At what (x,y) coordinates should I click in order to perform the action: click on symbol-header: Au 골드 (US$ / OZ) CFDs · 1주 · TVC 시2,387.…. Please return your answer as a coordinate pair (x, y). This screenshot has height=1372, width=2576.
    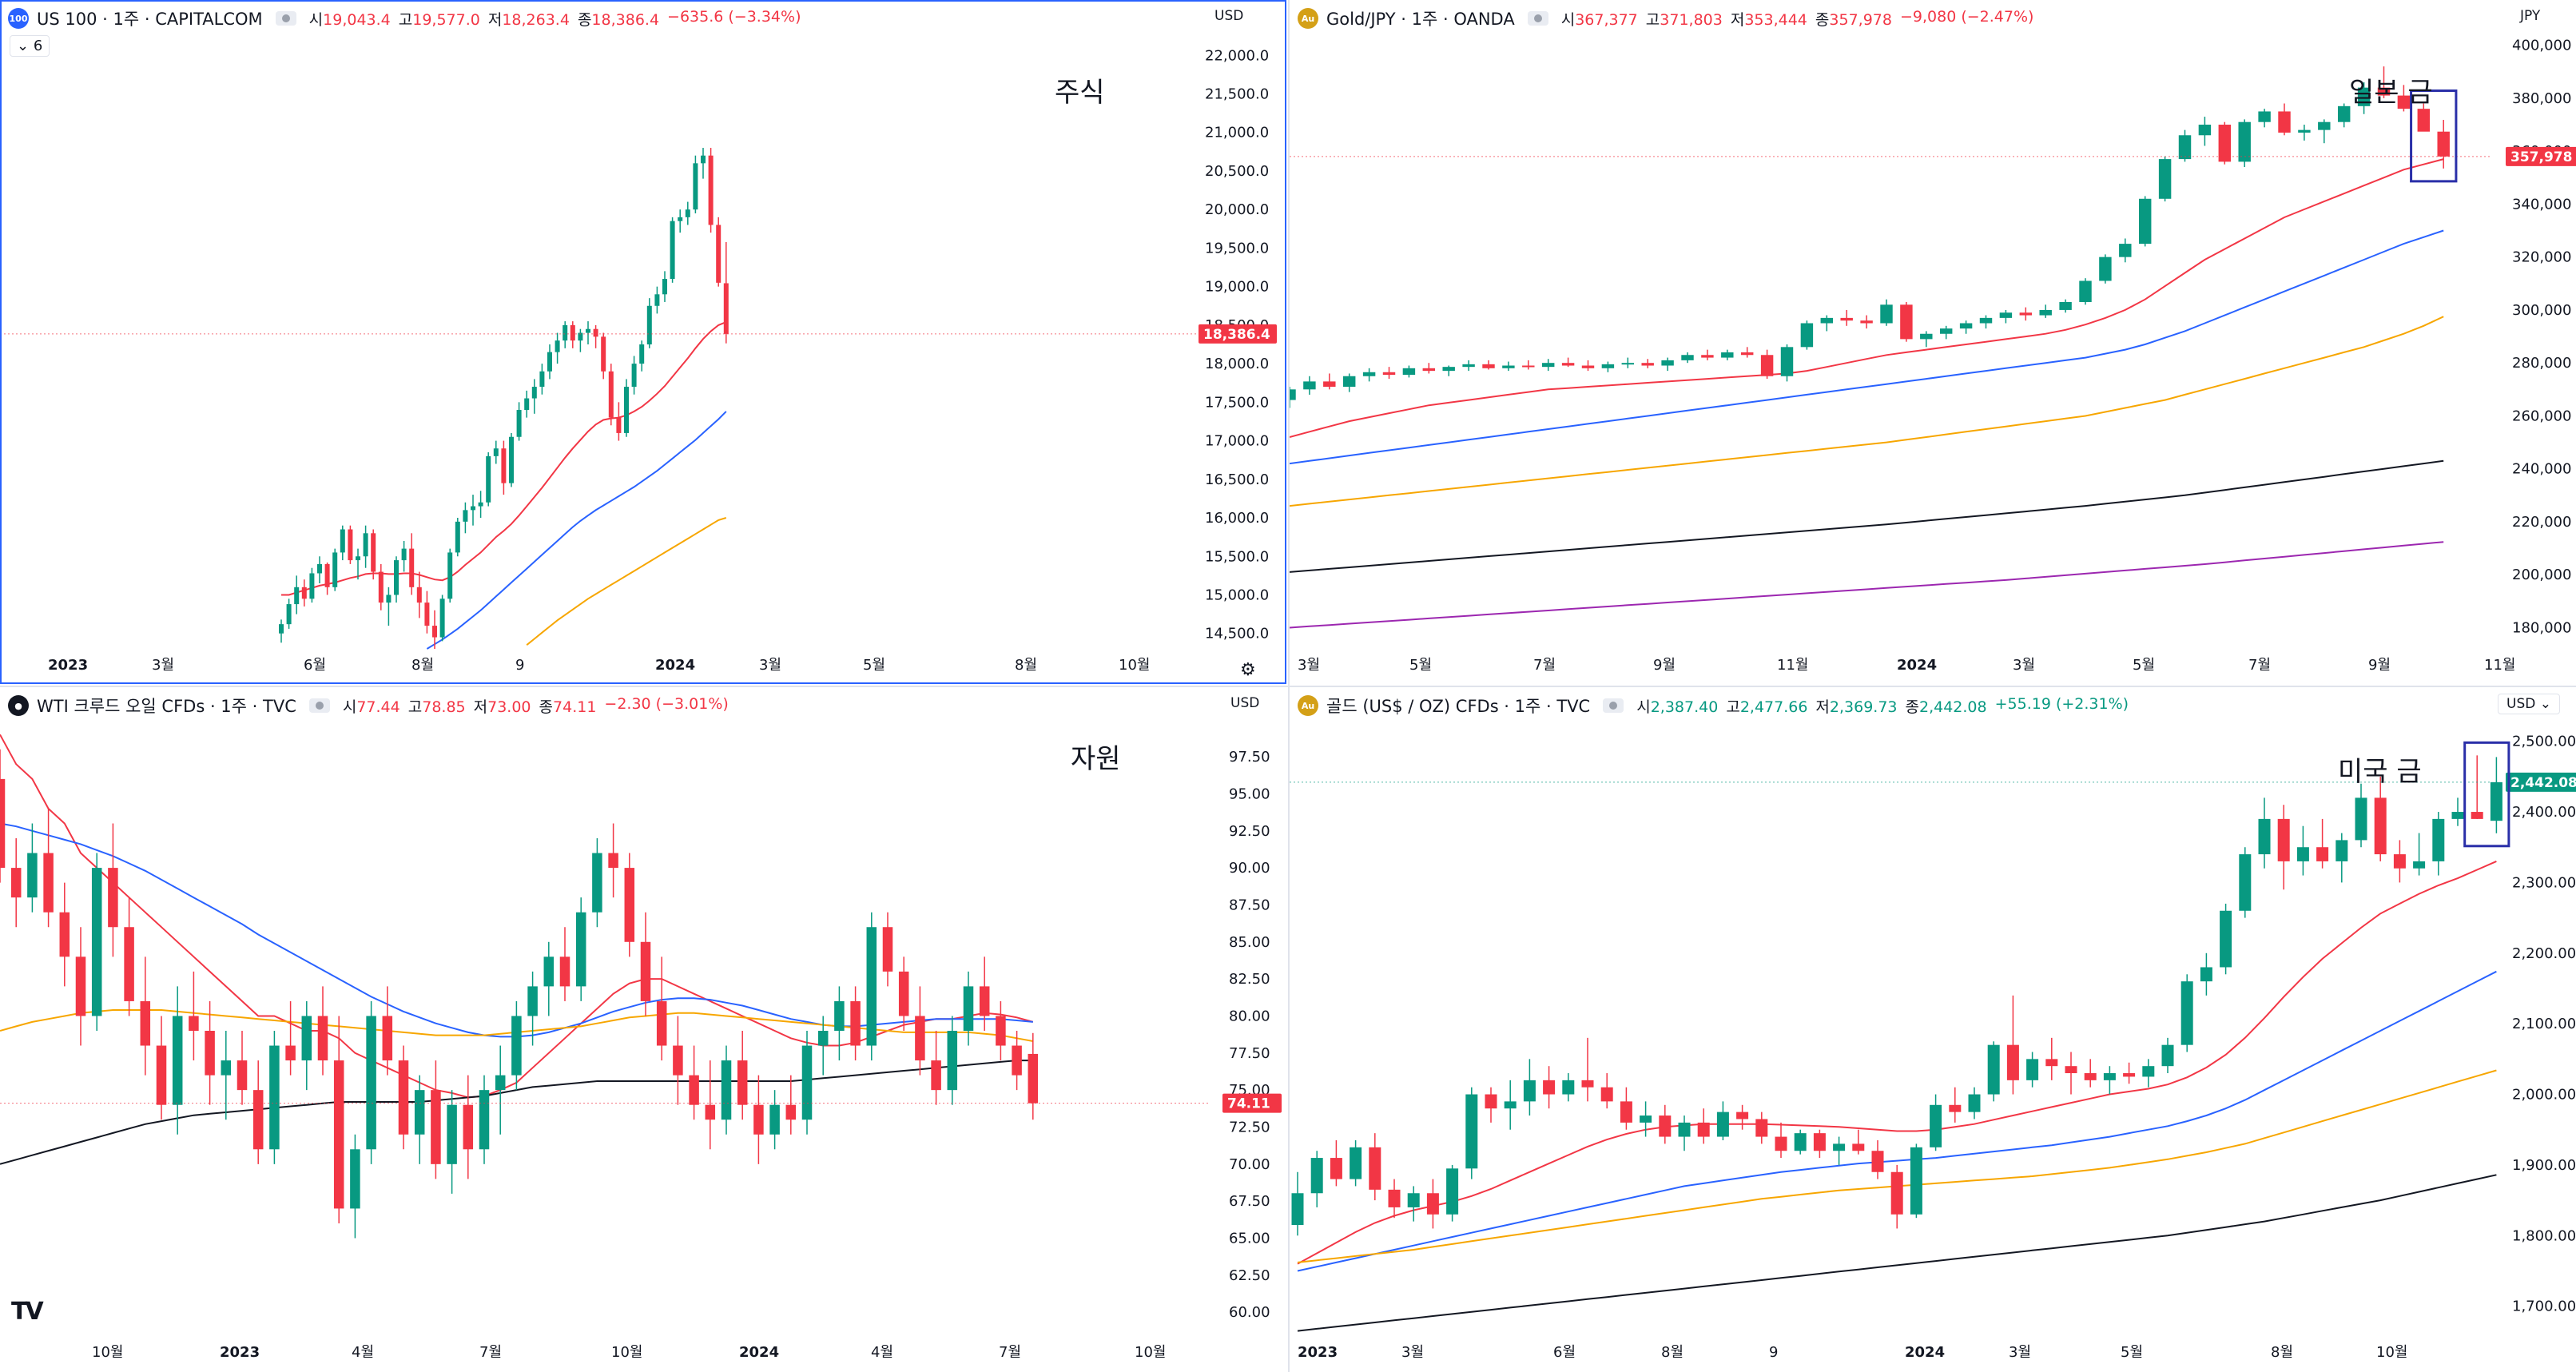
    Looking at the image, I should click on (1713, 706).